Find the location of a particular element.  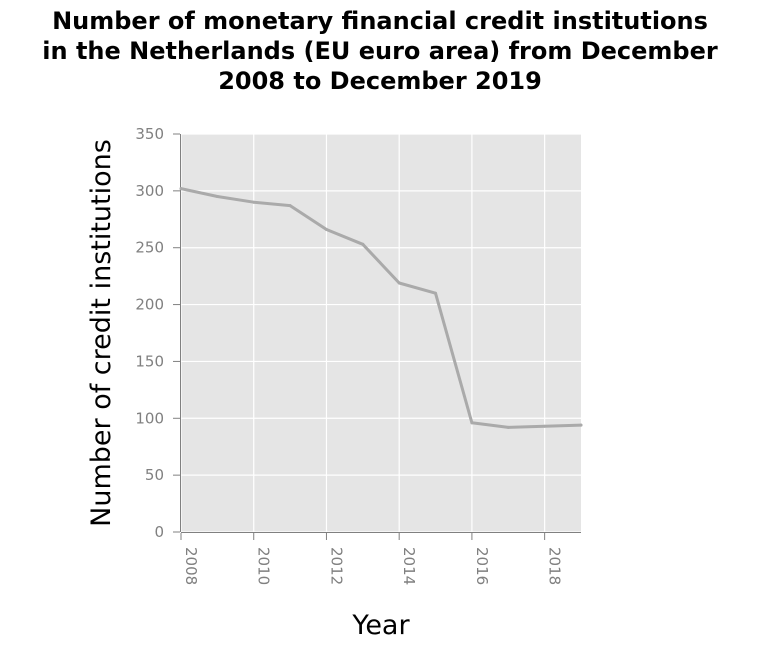

x-tick-label: 2012 is located at coordinates (336, 566).